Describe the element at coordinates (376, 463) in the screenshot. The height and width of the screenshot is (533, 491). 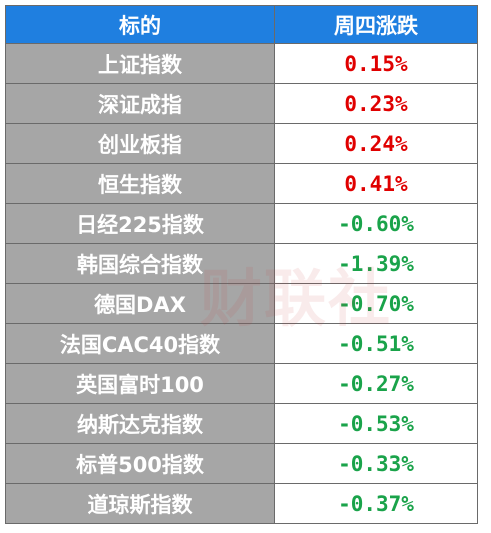
I see `index-change: -0.33%` at that location.